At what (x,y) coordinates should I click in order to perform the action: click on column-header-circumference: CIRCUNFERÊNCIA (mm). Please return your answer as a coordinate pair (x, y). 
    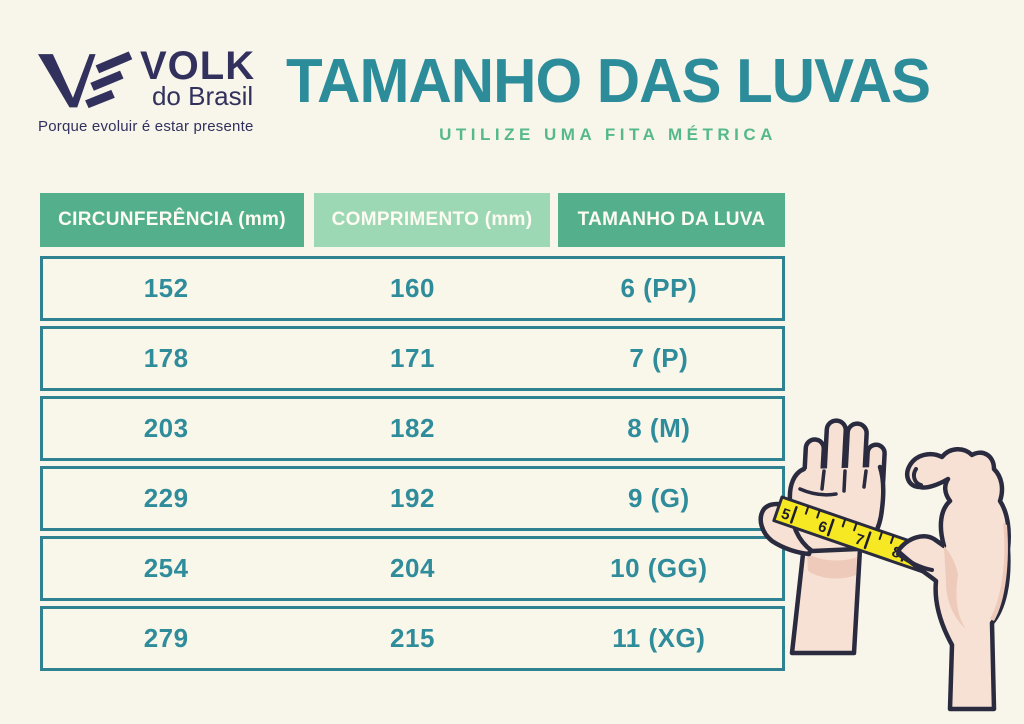
    Looking at the image, I should click on (172, 220).